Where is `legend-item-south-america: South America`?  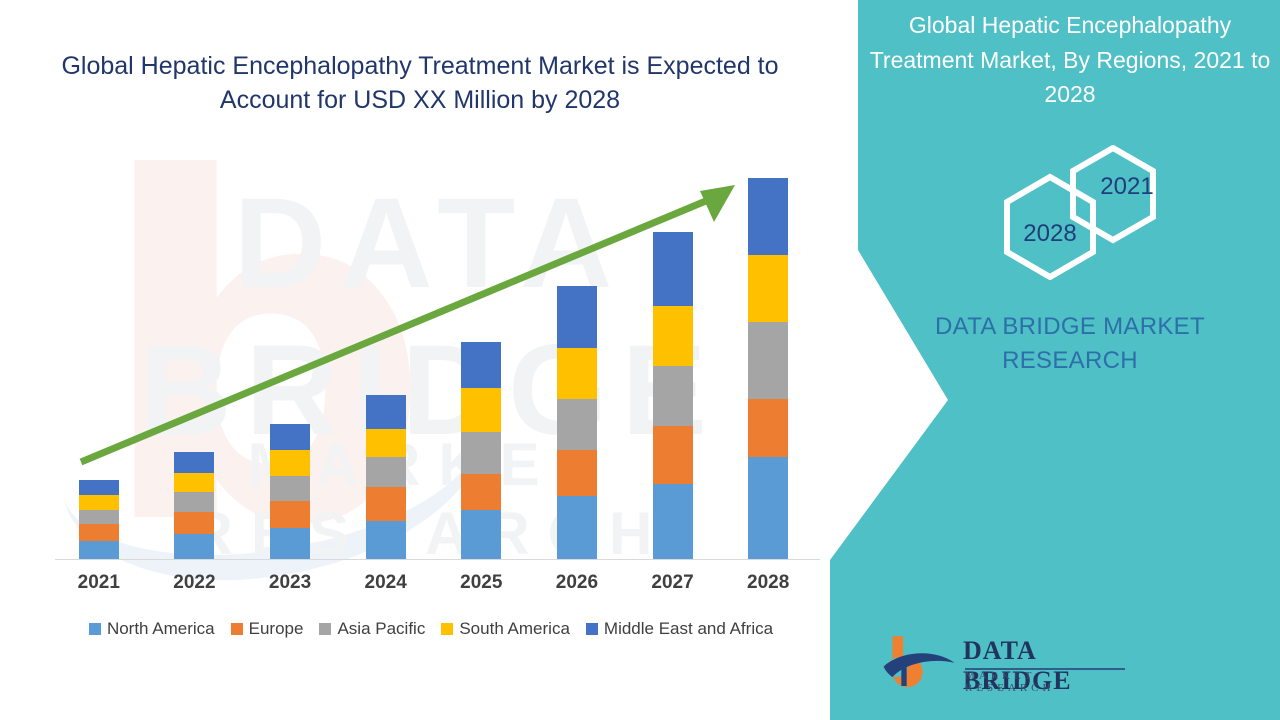
legend-item-south-america: South America is located at coordinates (505, 629).